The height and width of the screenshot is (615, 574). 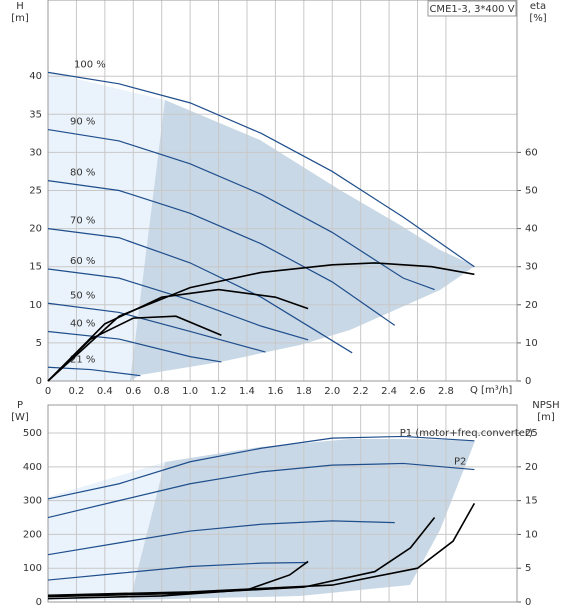 I want to click on y2-tick-label: 15, so click(x=531, y=501).